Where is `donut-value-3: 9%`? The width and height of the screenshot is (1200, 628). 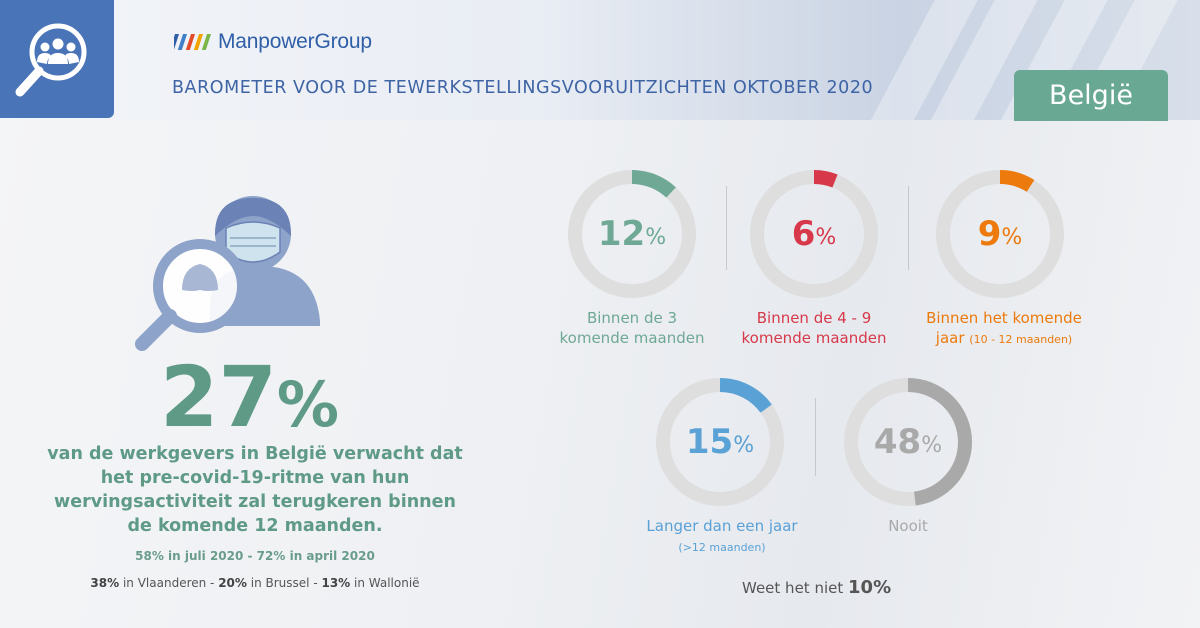
donut-value-3: 9% is located at coordinates (1000, 234).